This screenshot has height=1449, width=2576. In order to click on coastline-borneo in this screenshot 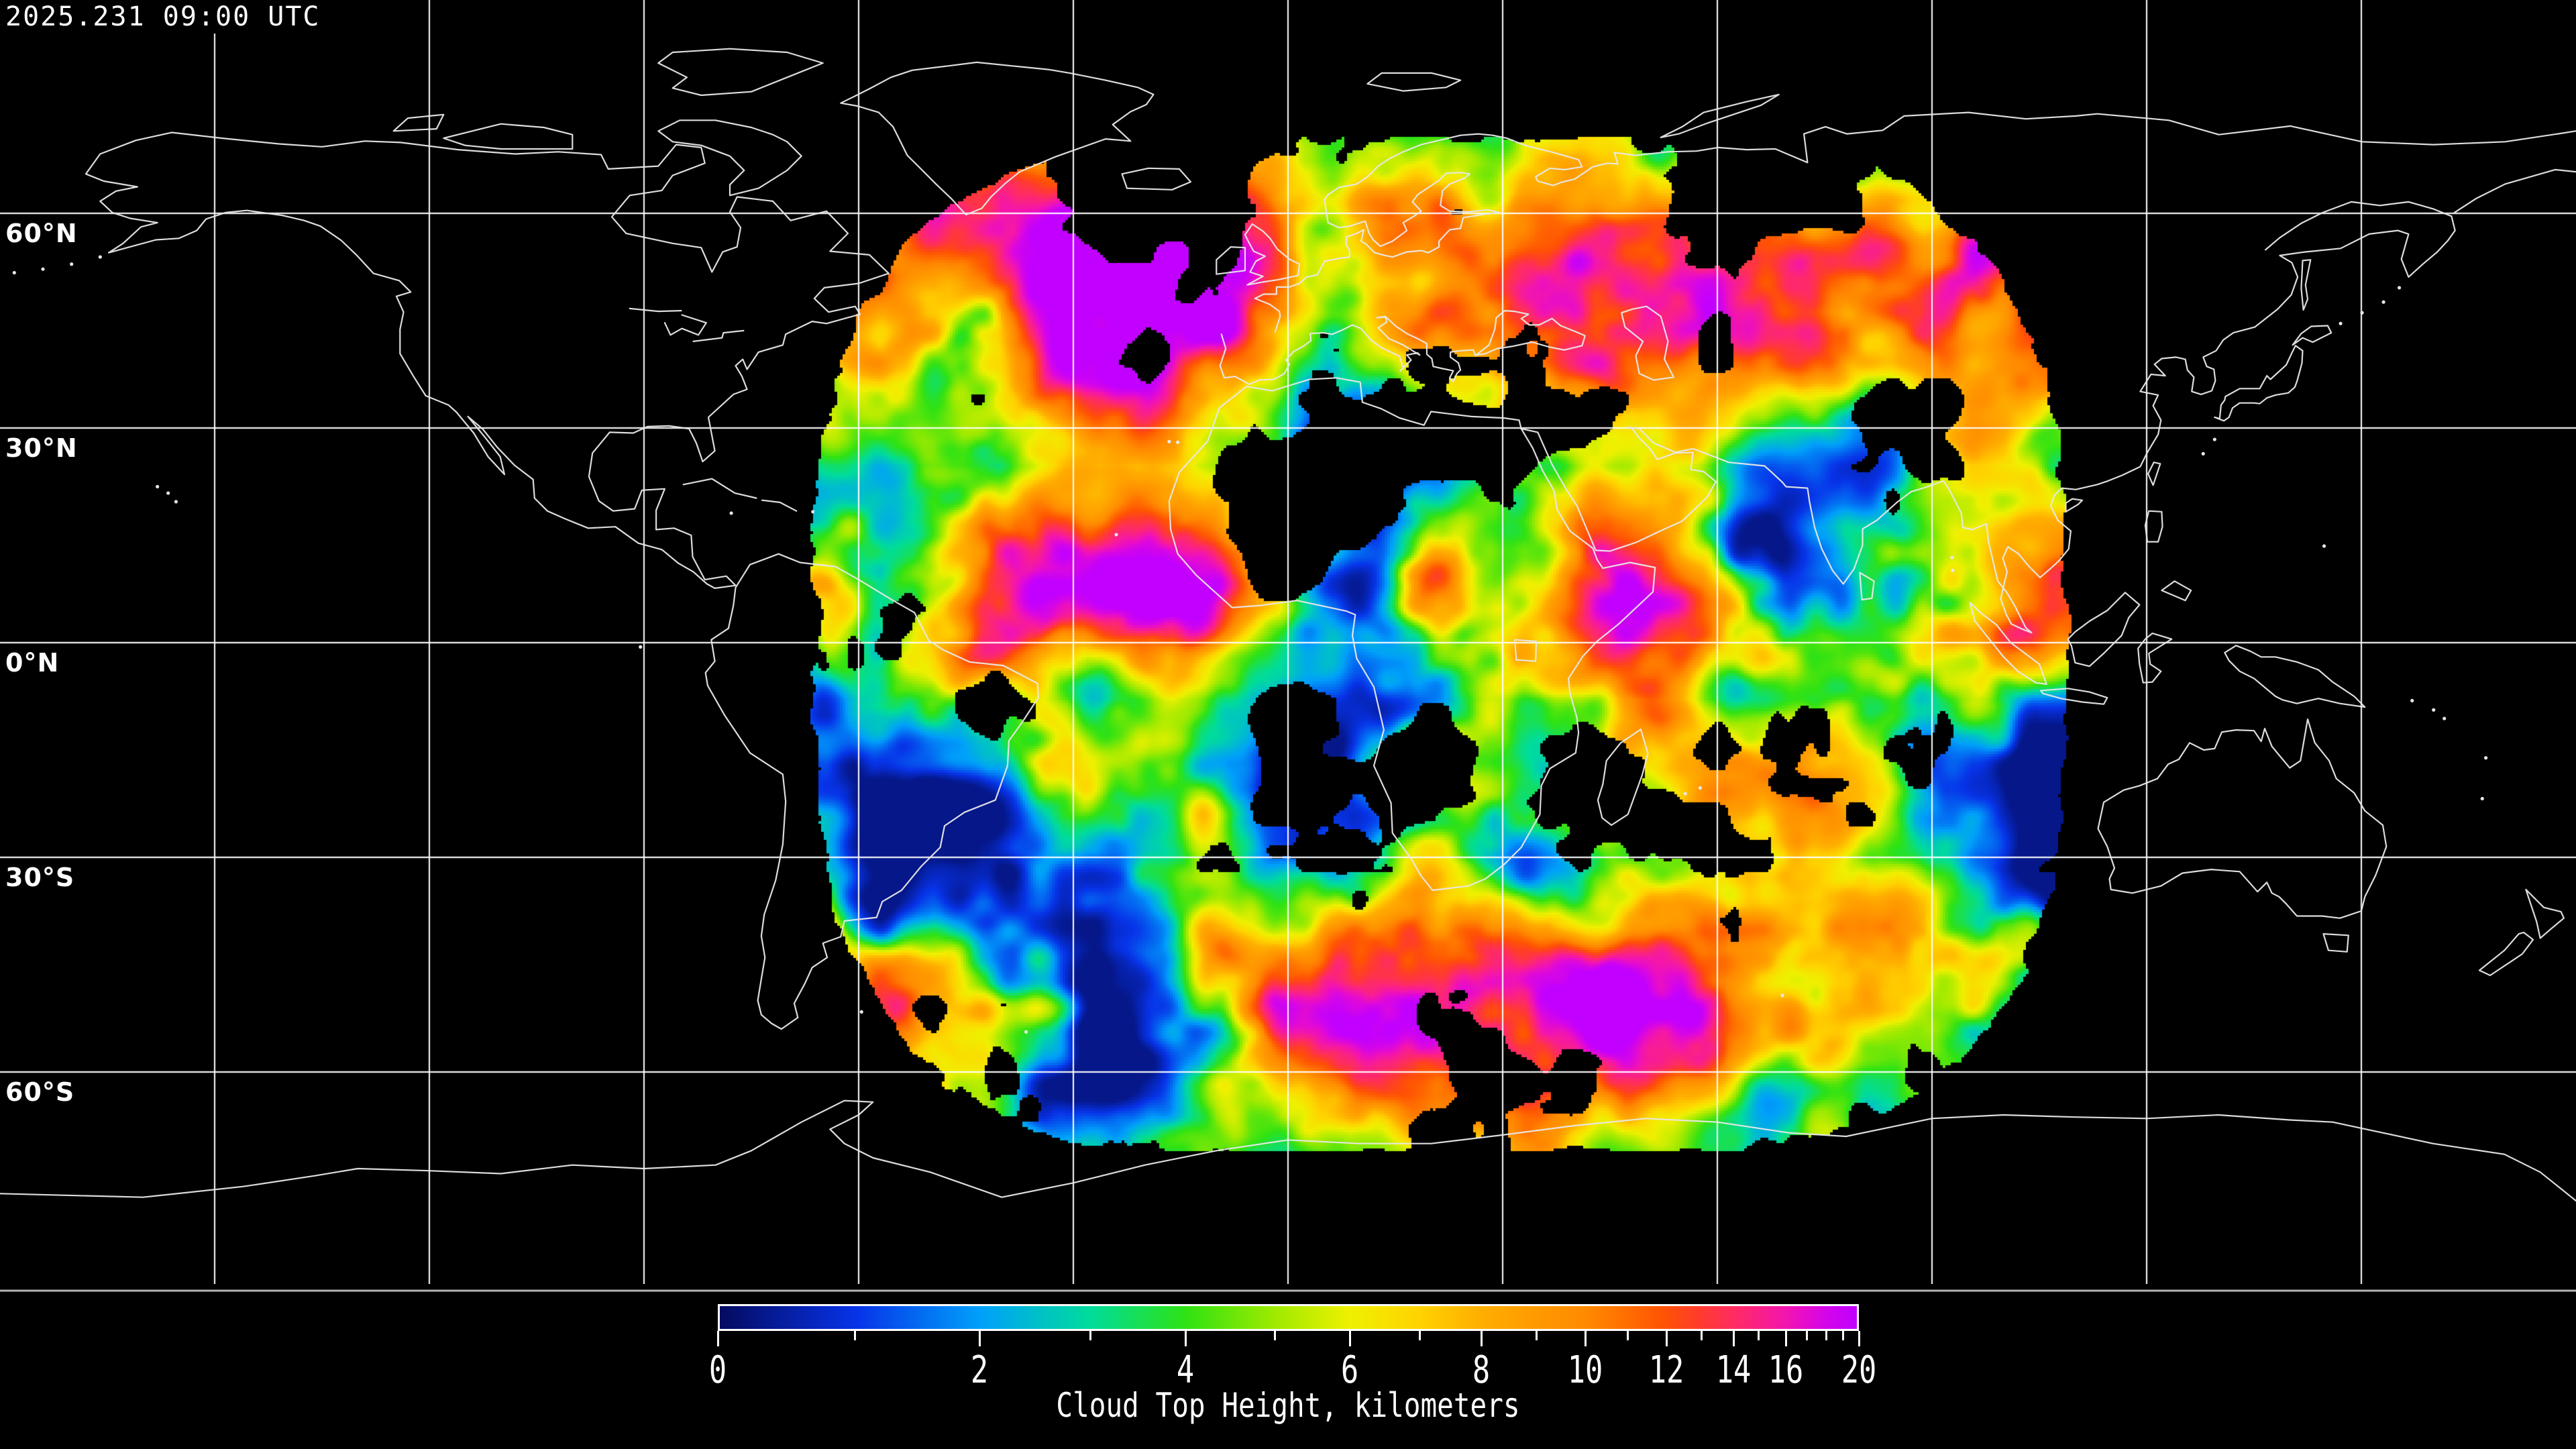, I will do `click(2104, 629)`.